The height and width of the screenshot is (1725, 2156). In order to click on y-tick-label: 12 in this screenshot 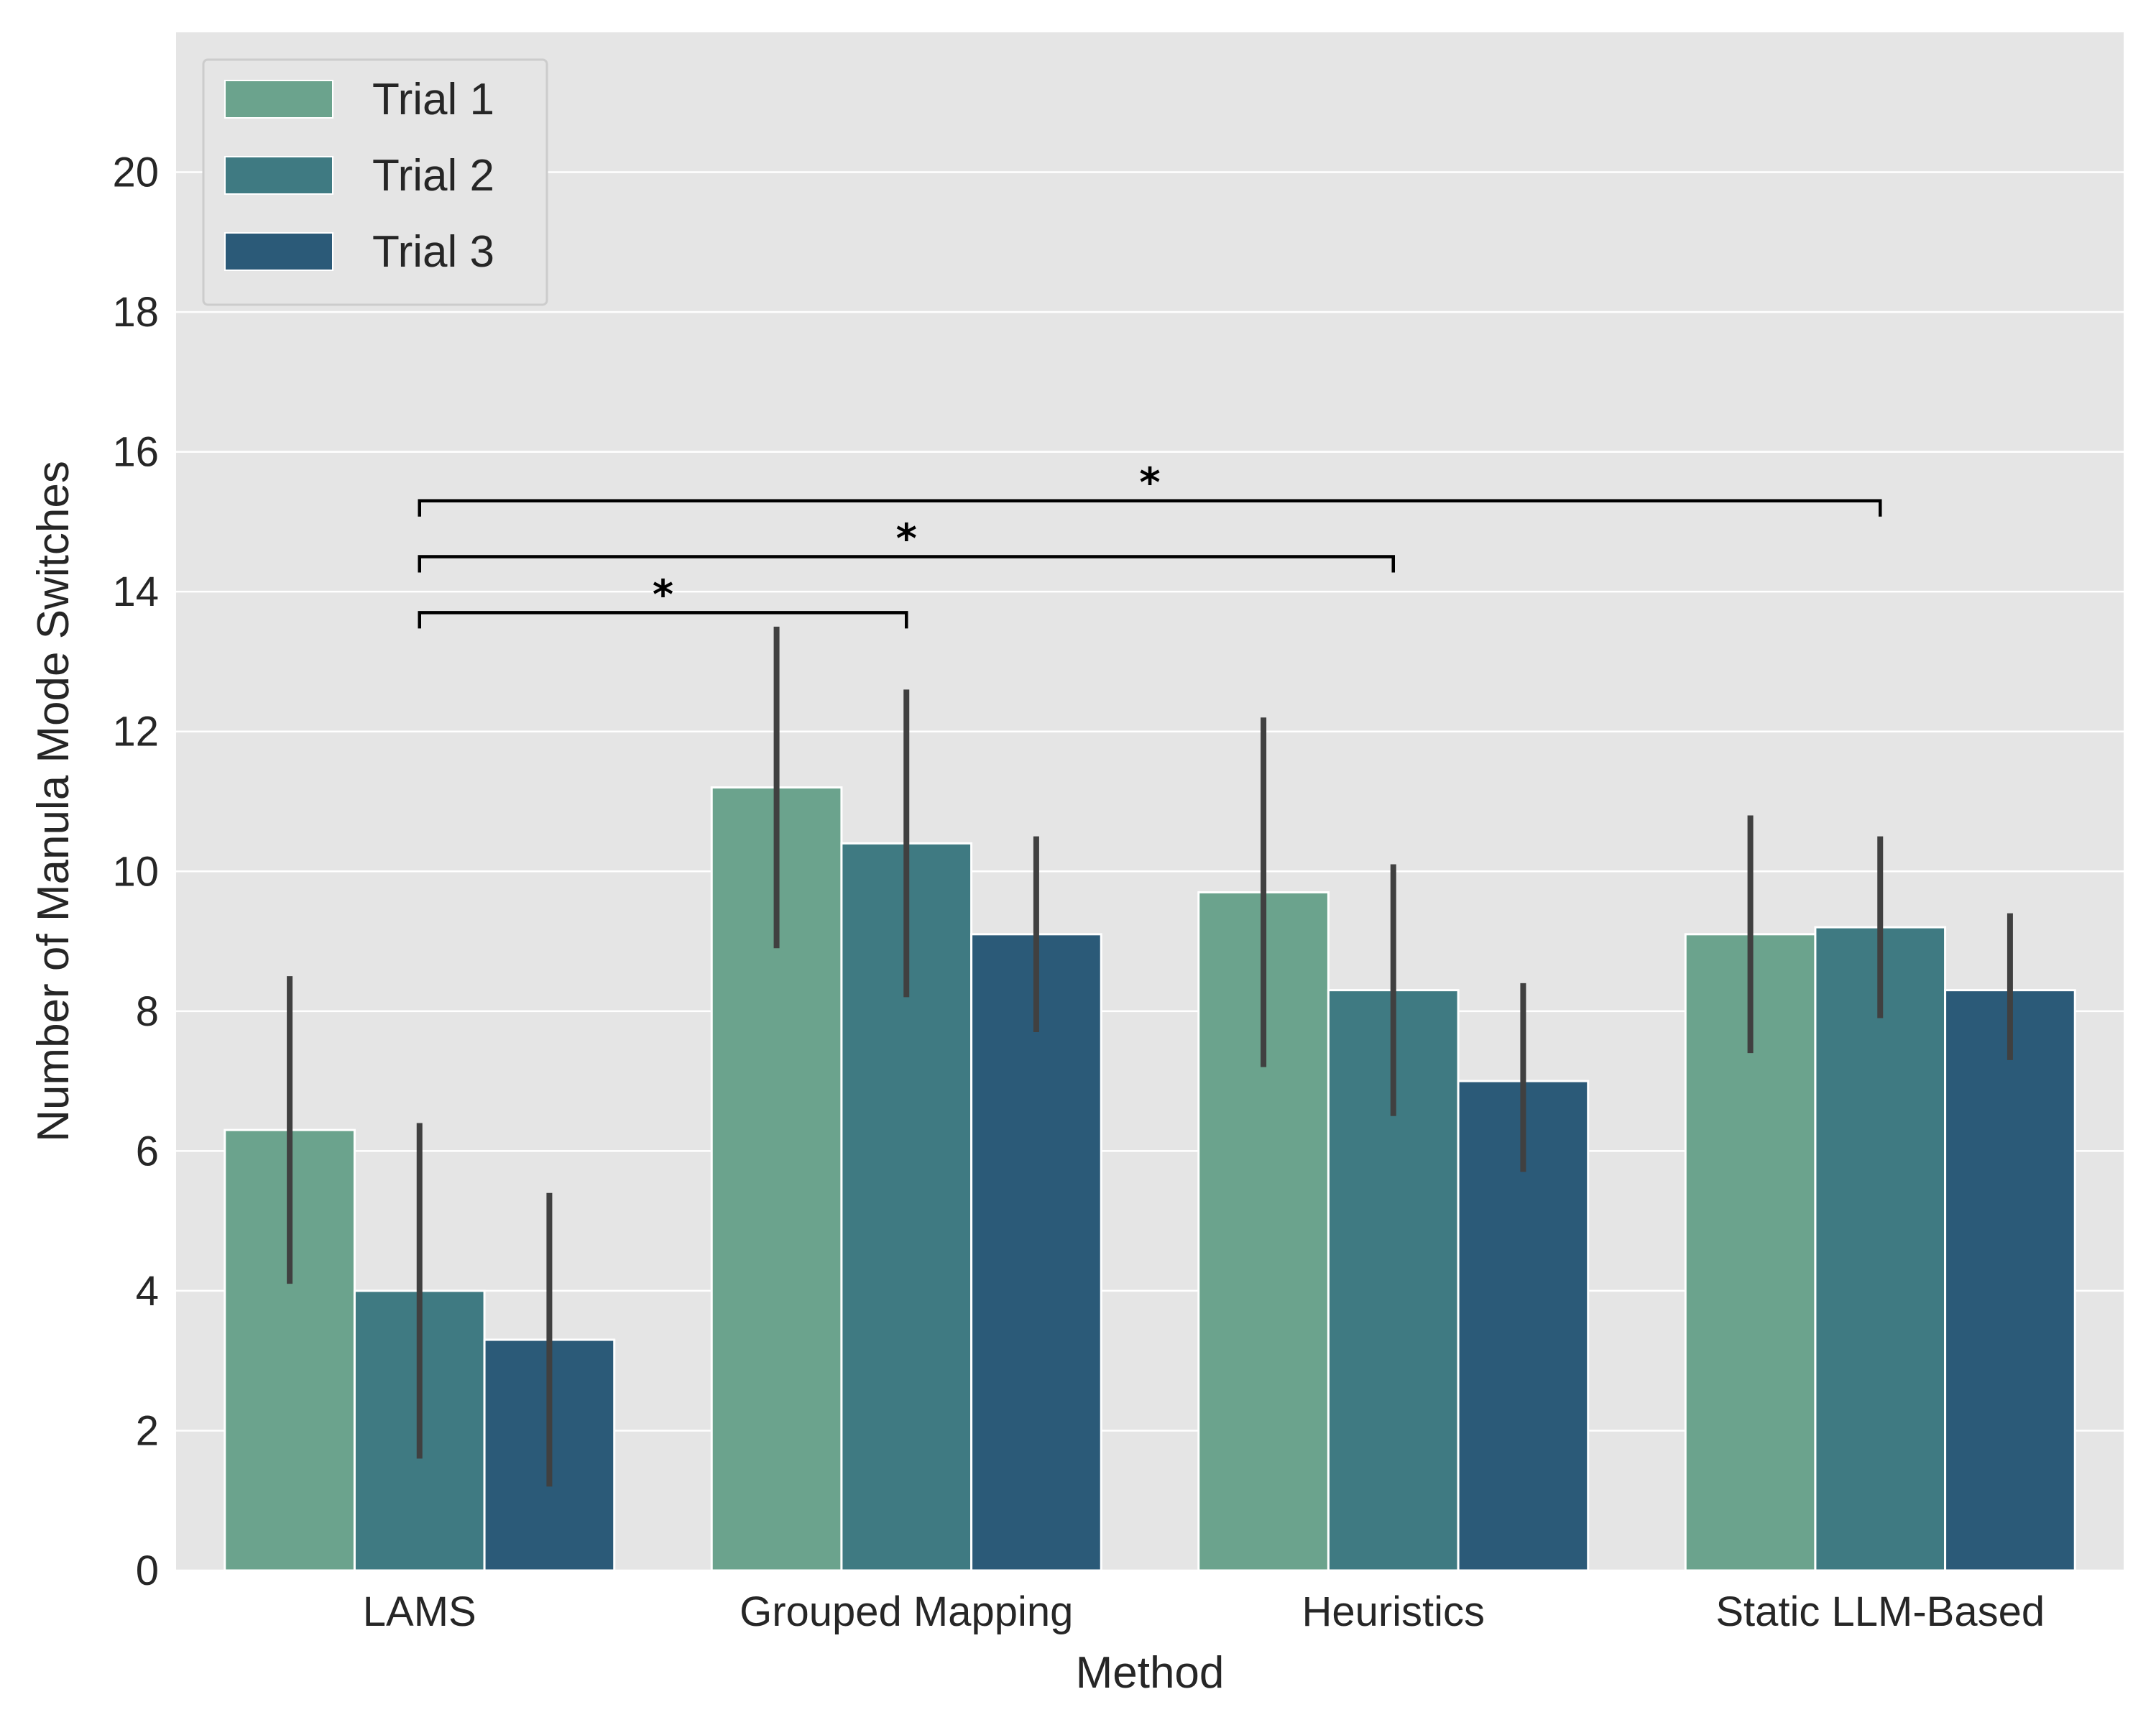, I will do `click(135, 732)`.